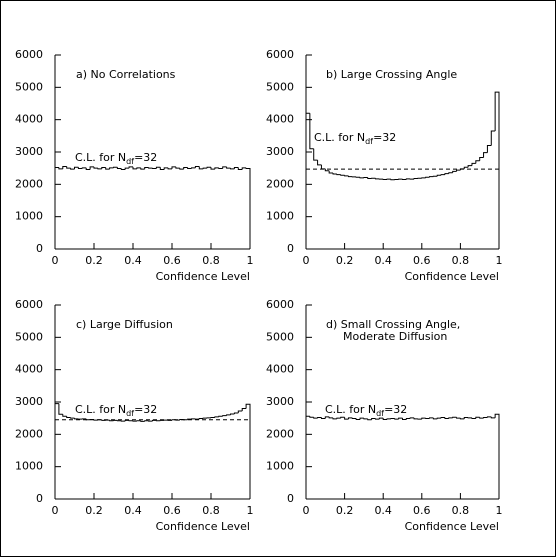  I want to click on y-tick-label: 3000, so click(29, 401).